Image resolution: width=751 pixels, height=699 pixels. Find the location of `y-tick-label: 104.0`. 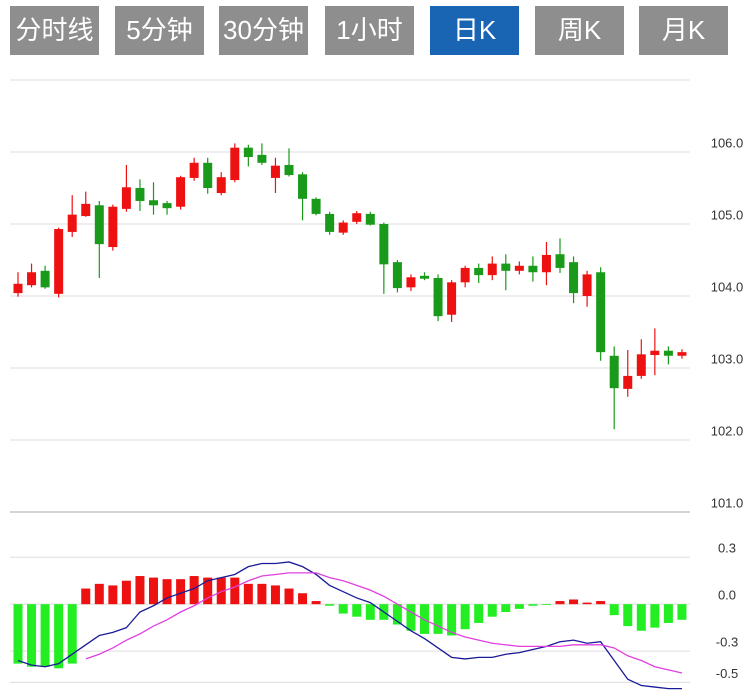

y-tick-label: 104.0 is located at coordinates (727, 286).